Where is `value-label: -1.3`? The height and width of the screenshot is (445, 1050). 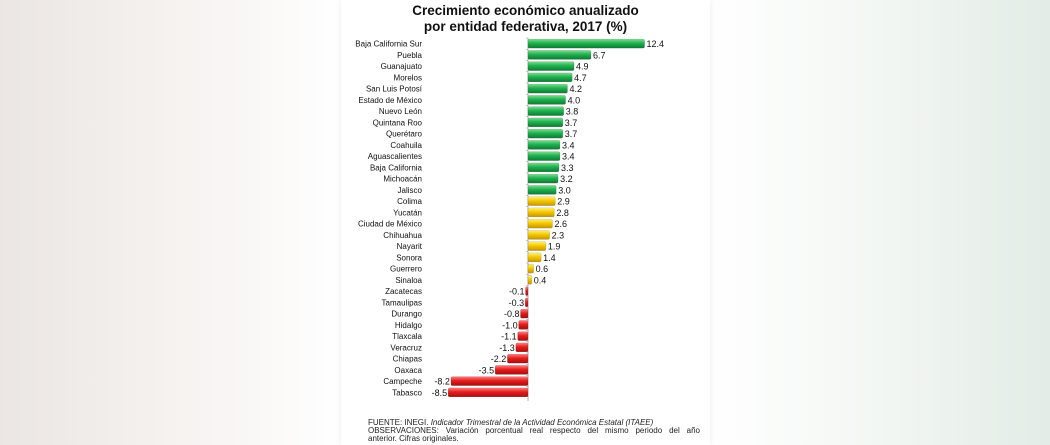 value-label: -1.3 is located at coordinates (507, 348).